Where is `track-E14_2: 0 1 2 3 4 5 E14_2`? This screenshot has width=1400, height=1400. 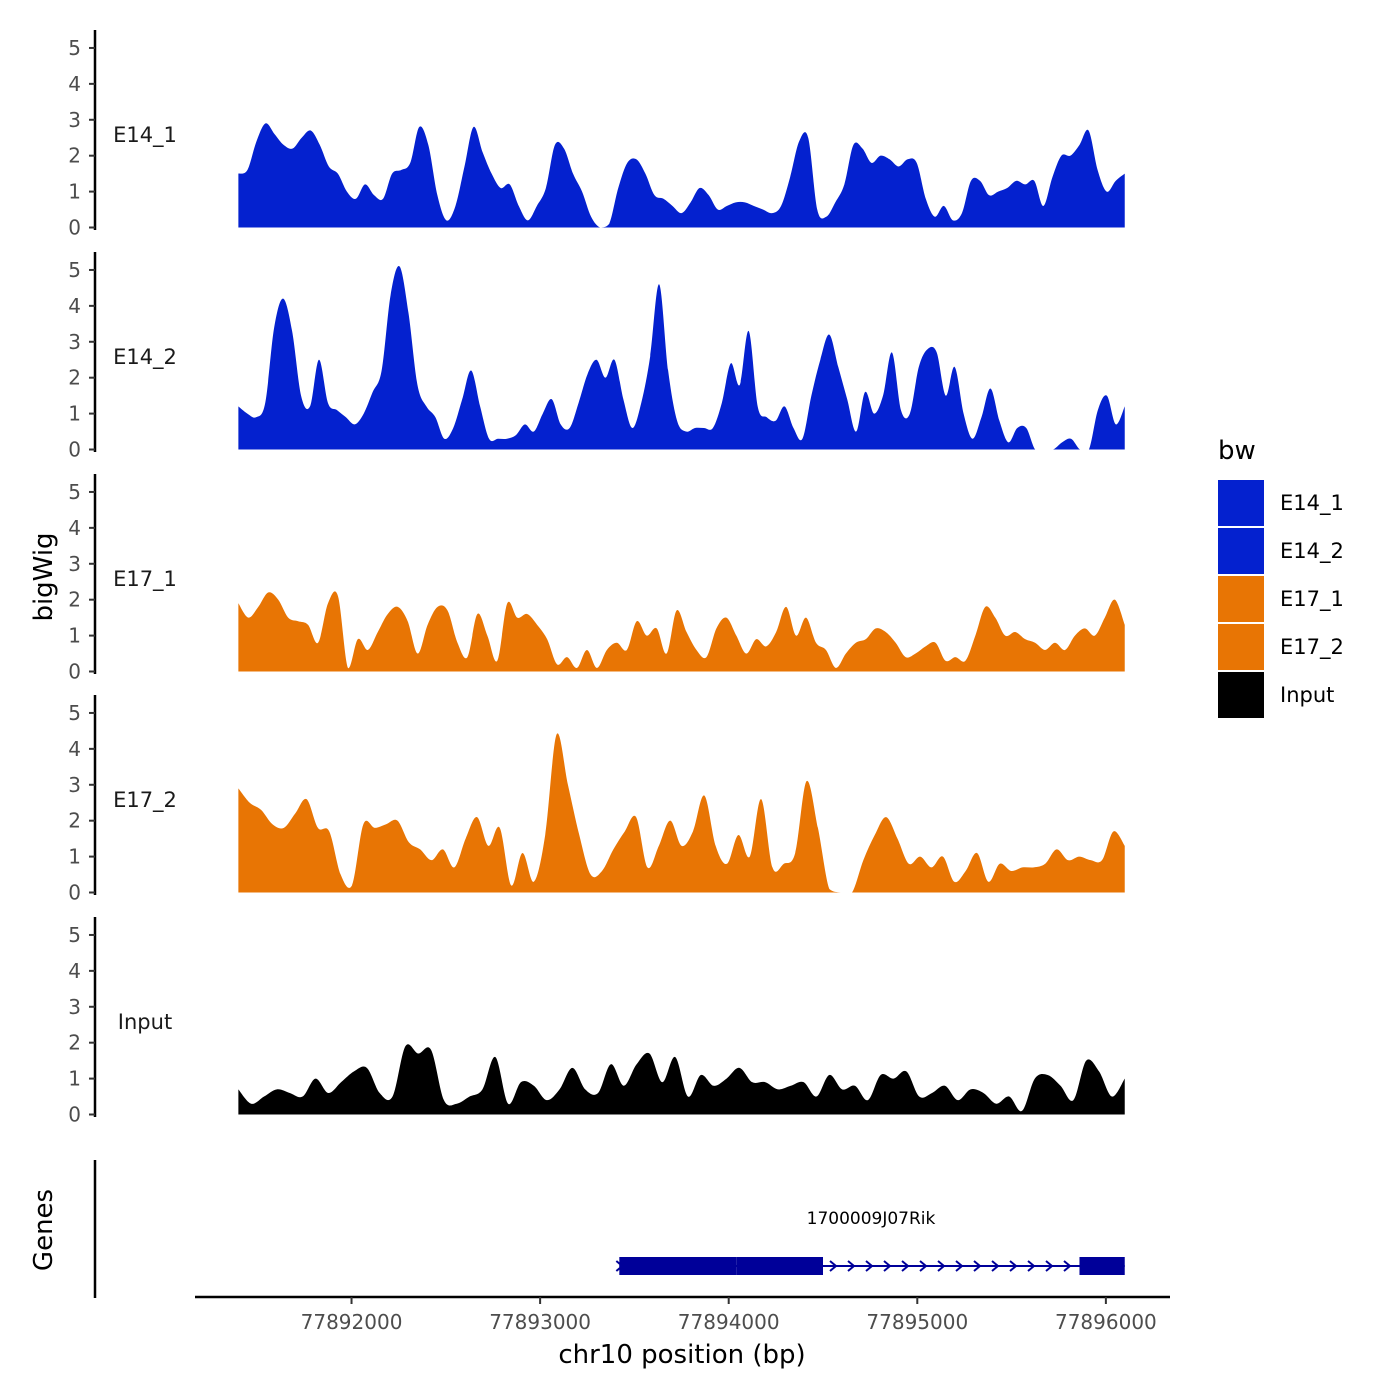
track-E14_2: 0 1 2 3 4 5 E14_2 is located at coordinates (596, 357).